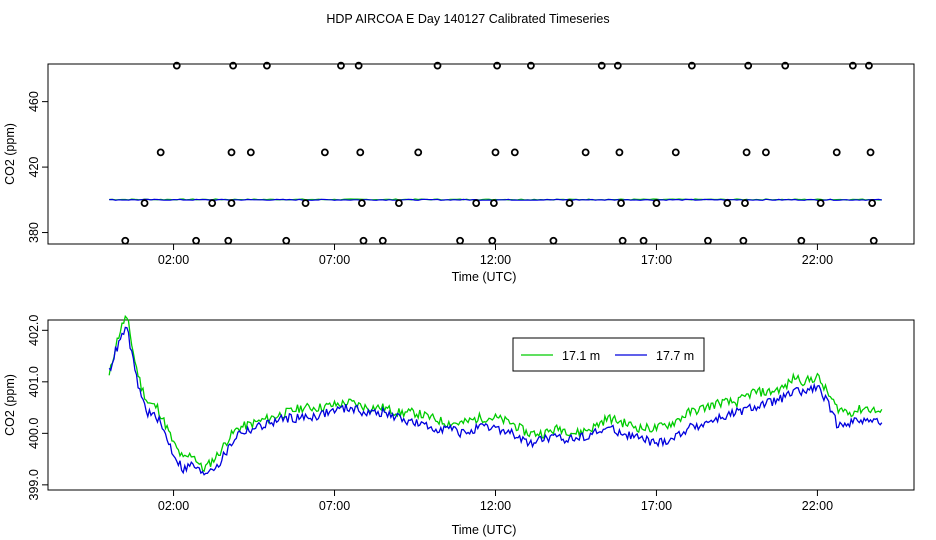 The height and width of the screenshot is (540, 936). Describe the element at coordinates (675, 356) in the screenshot. I see `legend-label-17-7m: 17.7 m` at that location.